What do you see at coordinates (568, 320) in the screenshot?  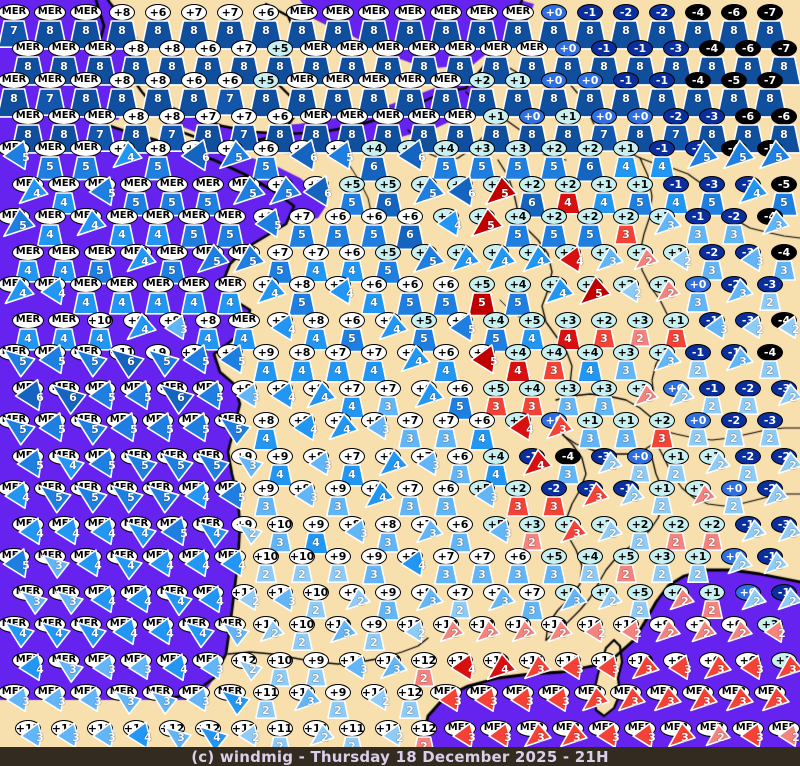 I see `temperature-oval: +3` at bounding box center [568, 320].